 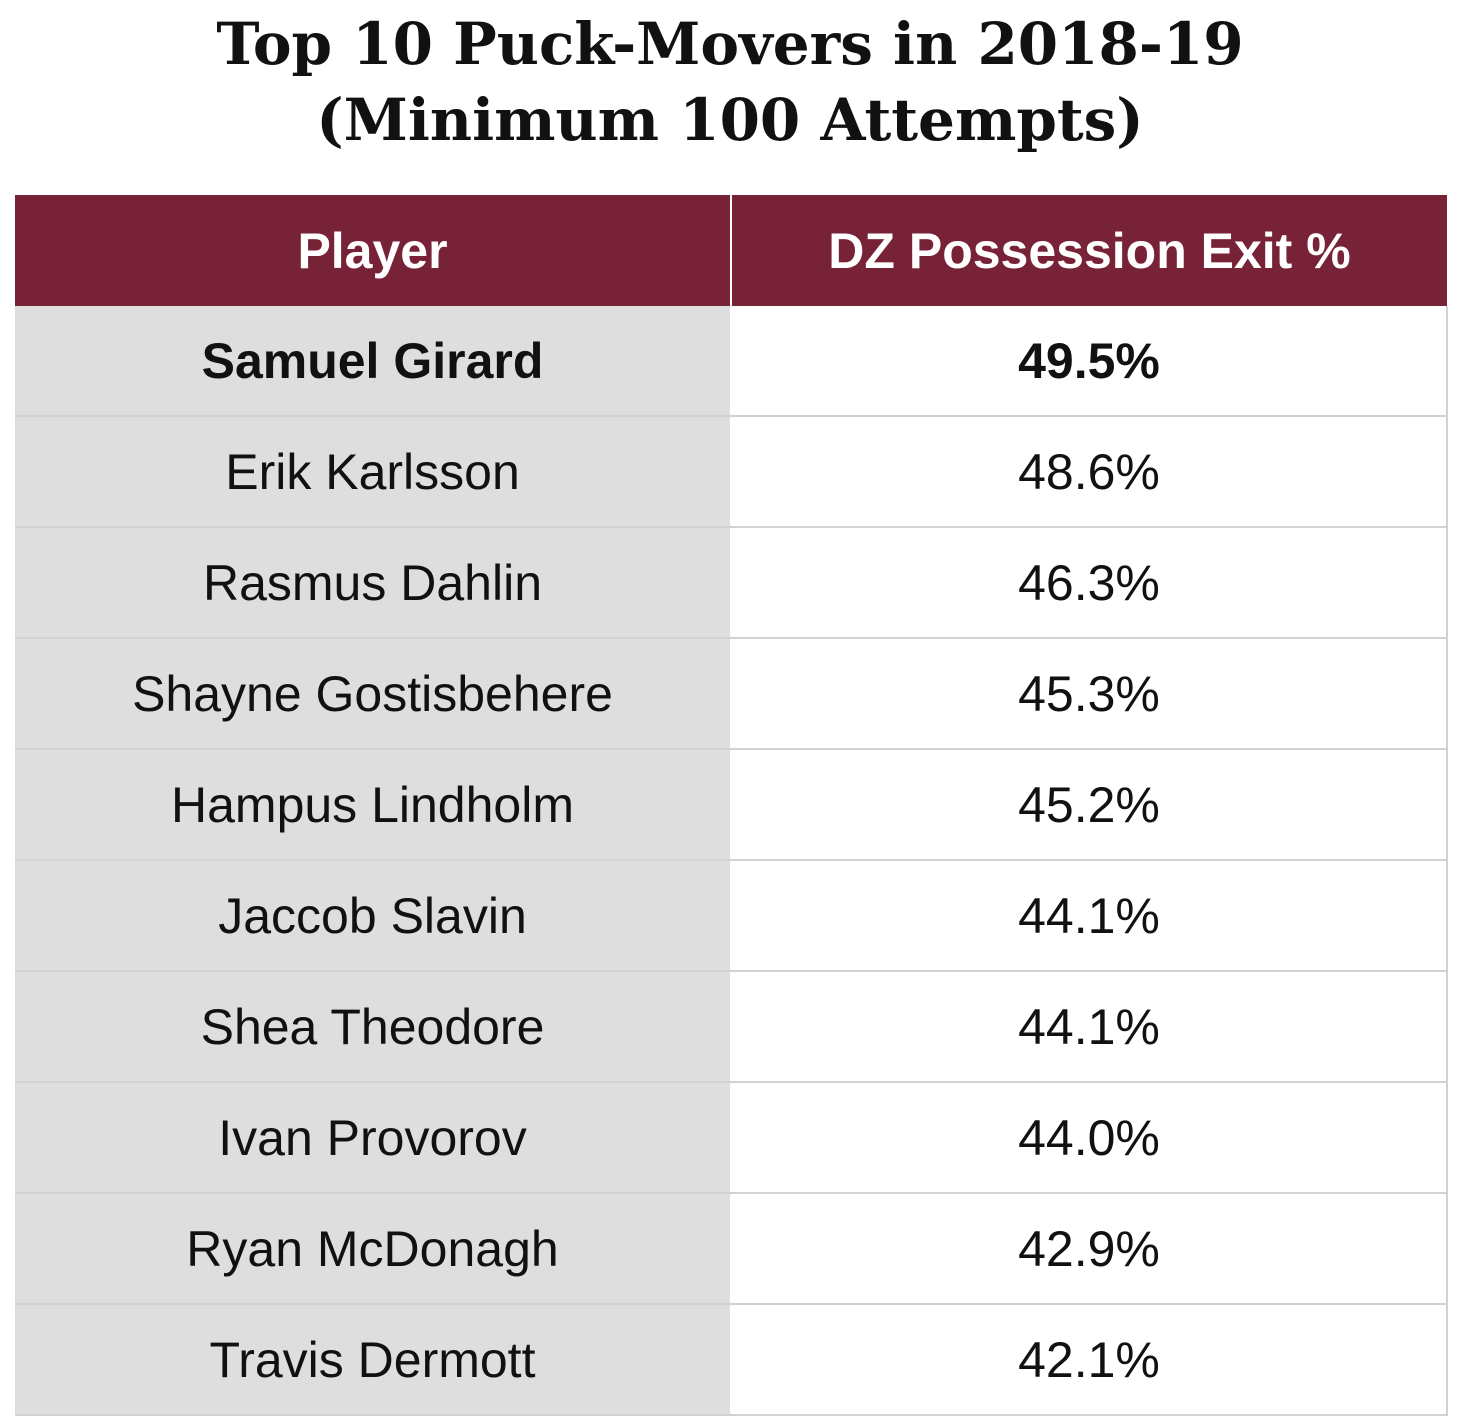 What do you see at coordinates (1089, 805) in the screenshot?
I see `dz-exit-pct-cell: 45.2%` at bounding box center [1089, 805].